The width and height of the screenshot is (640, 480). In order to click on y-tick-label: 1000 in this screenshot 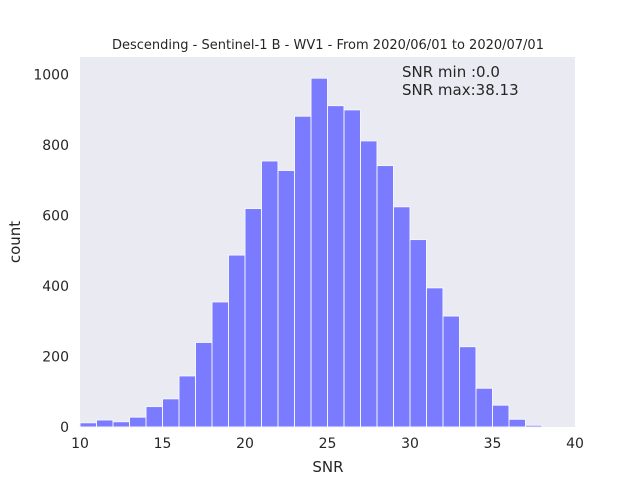, I will do `click(51, 76)`.